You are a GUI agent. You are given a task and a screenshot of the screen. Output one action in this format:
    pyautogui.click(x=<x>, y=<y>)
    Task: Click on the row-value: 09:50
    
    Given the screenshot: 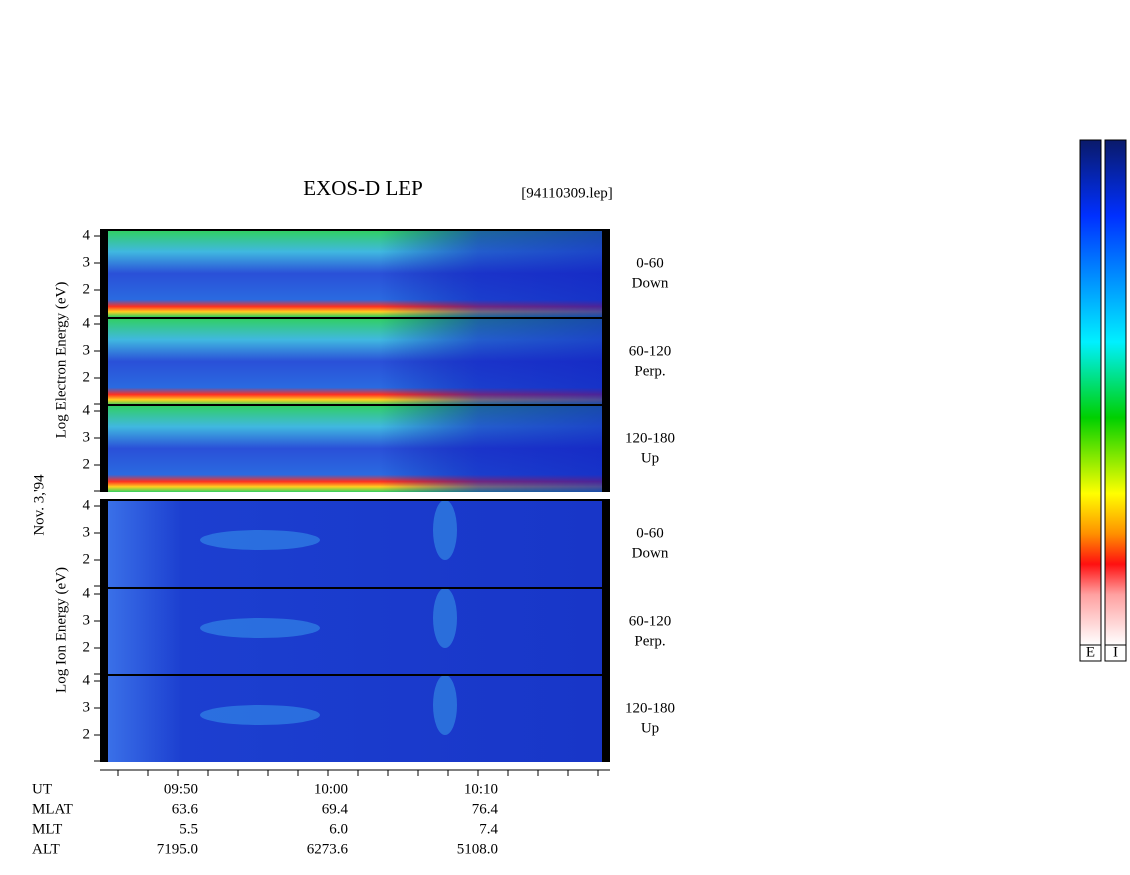 What is the action you would take?
    pyautogui.click(x=181, y=789)
    